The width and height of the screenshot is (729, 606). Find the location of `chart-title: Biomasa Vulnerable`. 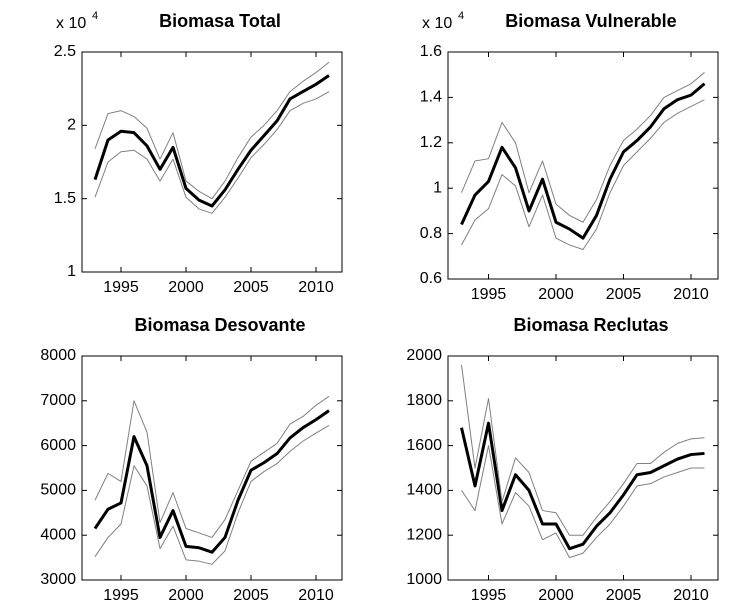

chart-title: Biomasa Vulnerable is located at coordinates (590, 21).